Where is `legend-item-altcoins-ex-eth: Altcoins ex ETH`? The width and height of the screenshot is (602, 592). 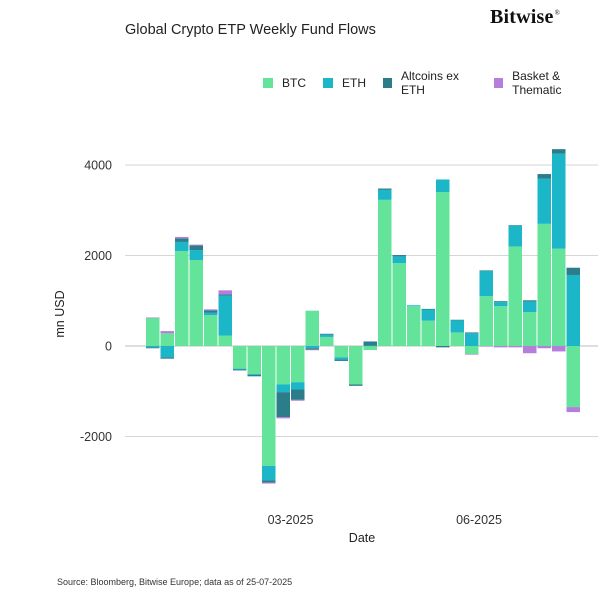
legend-item-altcoins-ex-eth: Altcoins ex ETH is located at coordinates (430, 83).